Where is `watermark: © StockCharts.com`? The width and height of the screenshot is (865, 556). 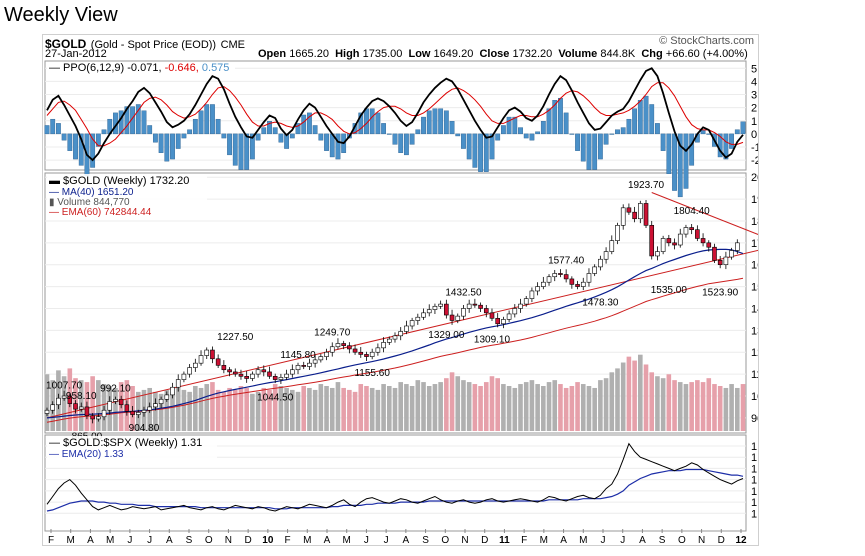
watermark: © StockCharts.com is located at coordinates (706, 41).